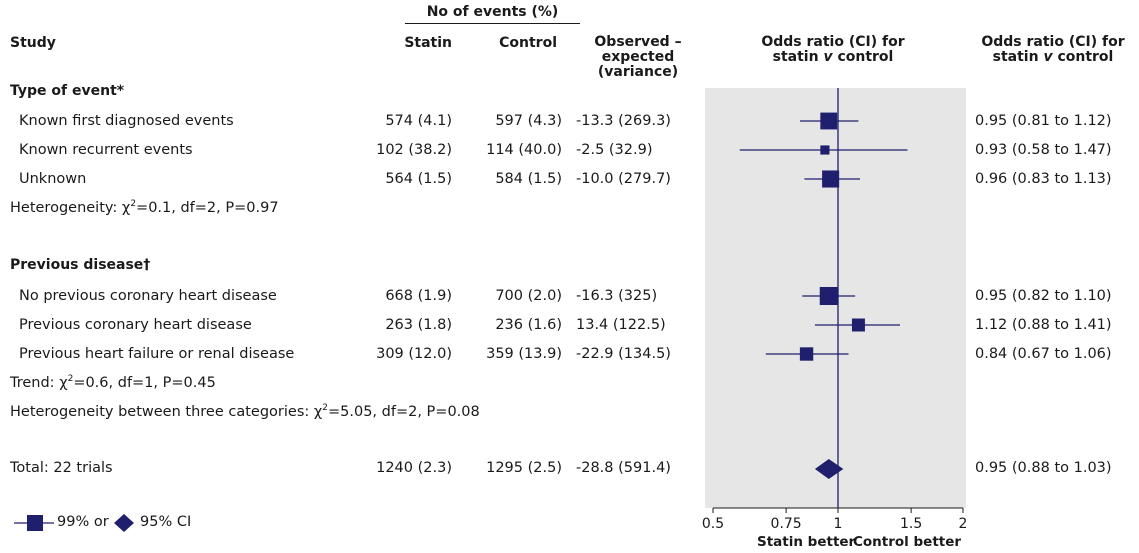 The height and width of the screenshot is (553, 1139). I want to click on row-label: Previous heart failure or renal disease, so click(157, 354).